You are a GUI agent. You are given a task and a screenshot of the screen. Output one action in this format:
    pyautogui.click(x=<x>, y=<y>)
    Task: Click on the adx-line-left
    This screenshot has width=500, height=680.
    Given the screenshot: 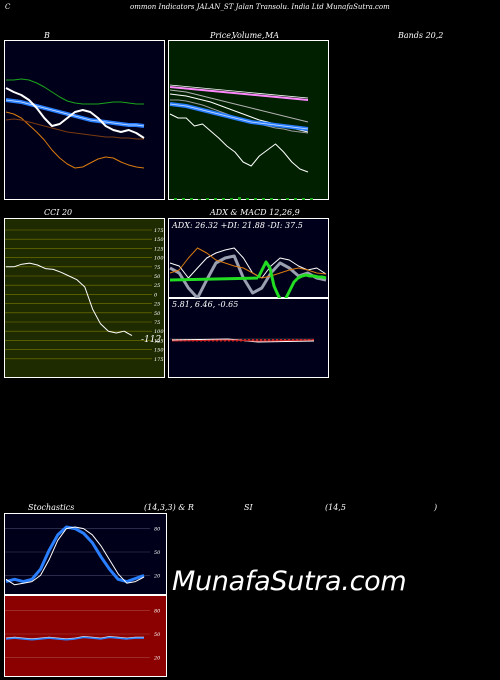 What is the action you would take?
    pyautogui.click(x=214, y=279)
    